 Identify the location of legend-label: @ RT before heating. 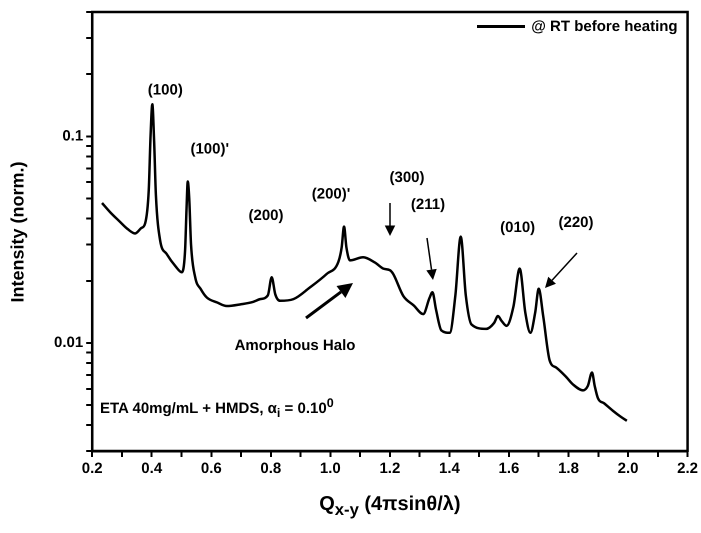
(604, 26).